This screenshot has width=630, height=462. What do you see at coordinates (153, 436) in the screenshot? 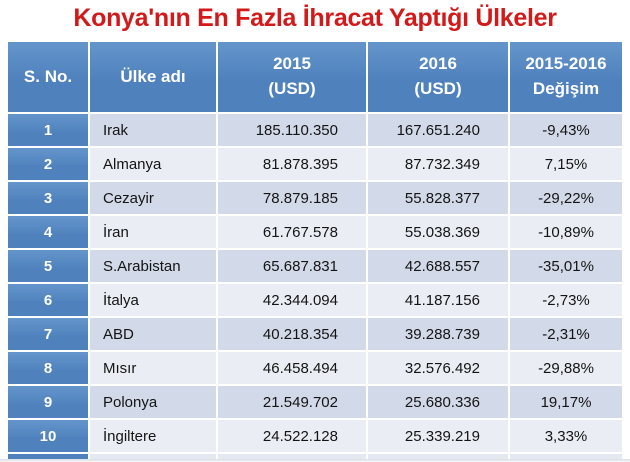
I see `country-cell: İngiltere` at bounding box center [153, 436].